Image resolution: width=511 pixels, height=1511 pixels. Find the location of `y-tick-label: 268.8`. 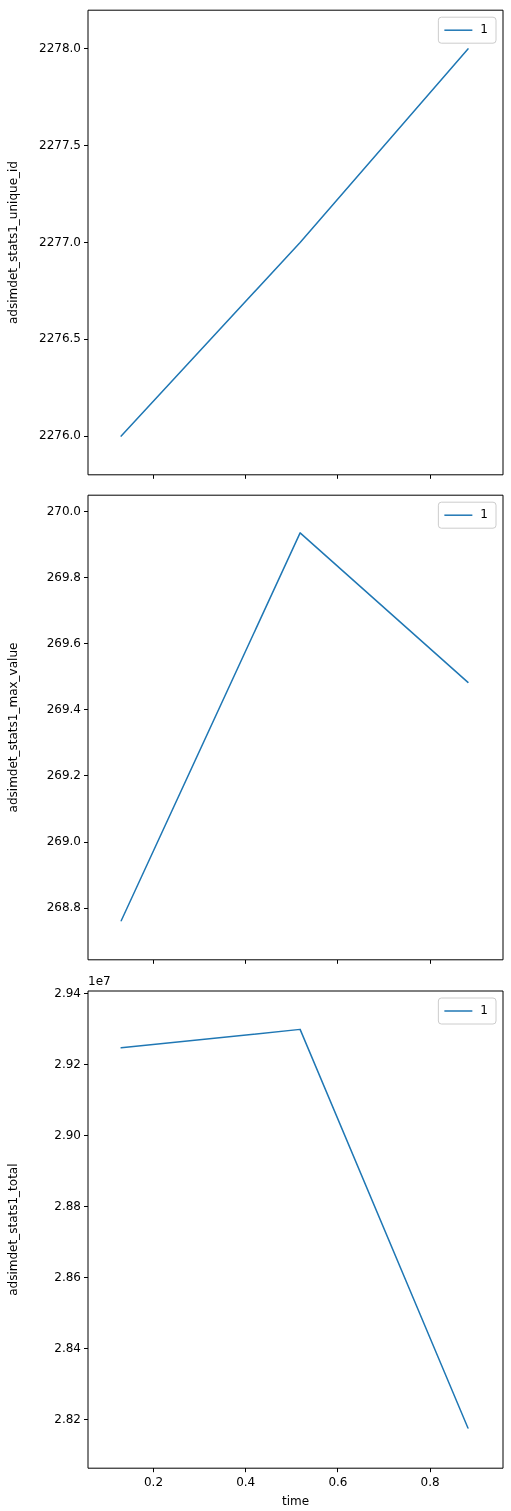

y-tick-label: 268.8 is located at coordinates (63, 907).